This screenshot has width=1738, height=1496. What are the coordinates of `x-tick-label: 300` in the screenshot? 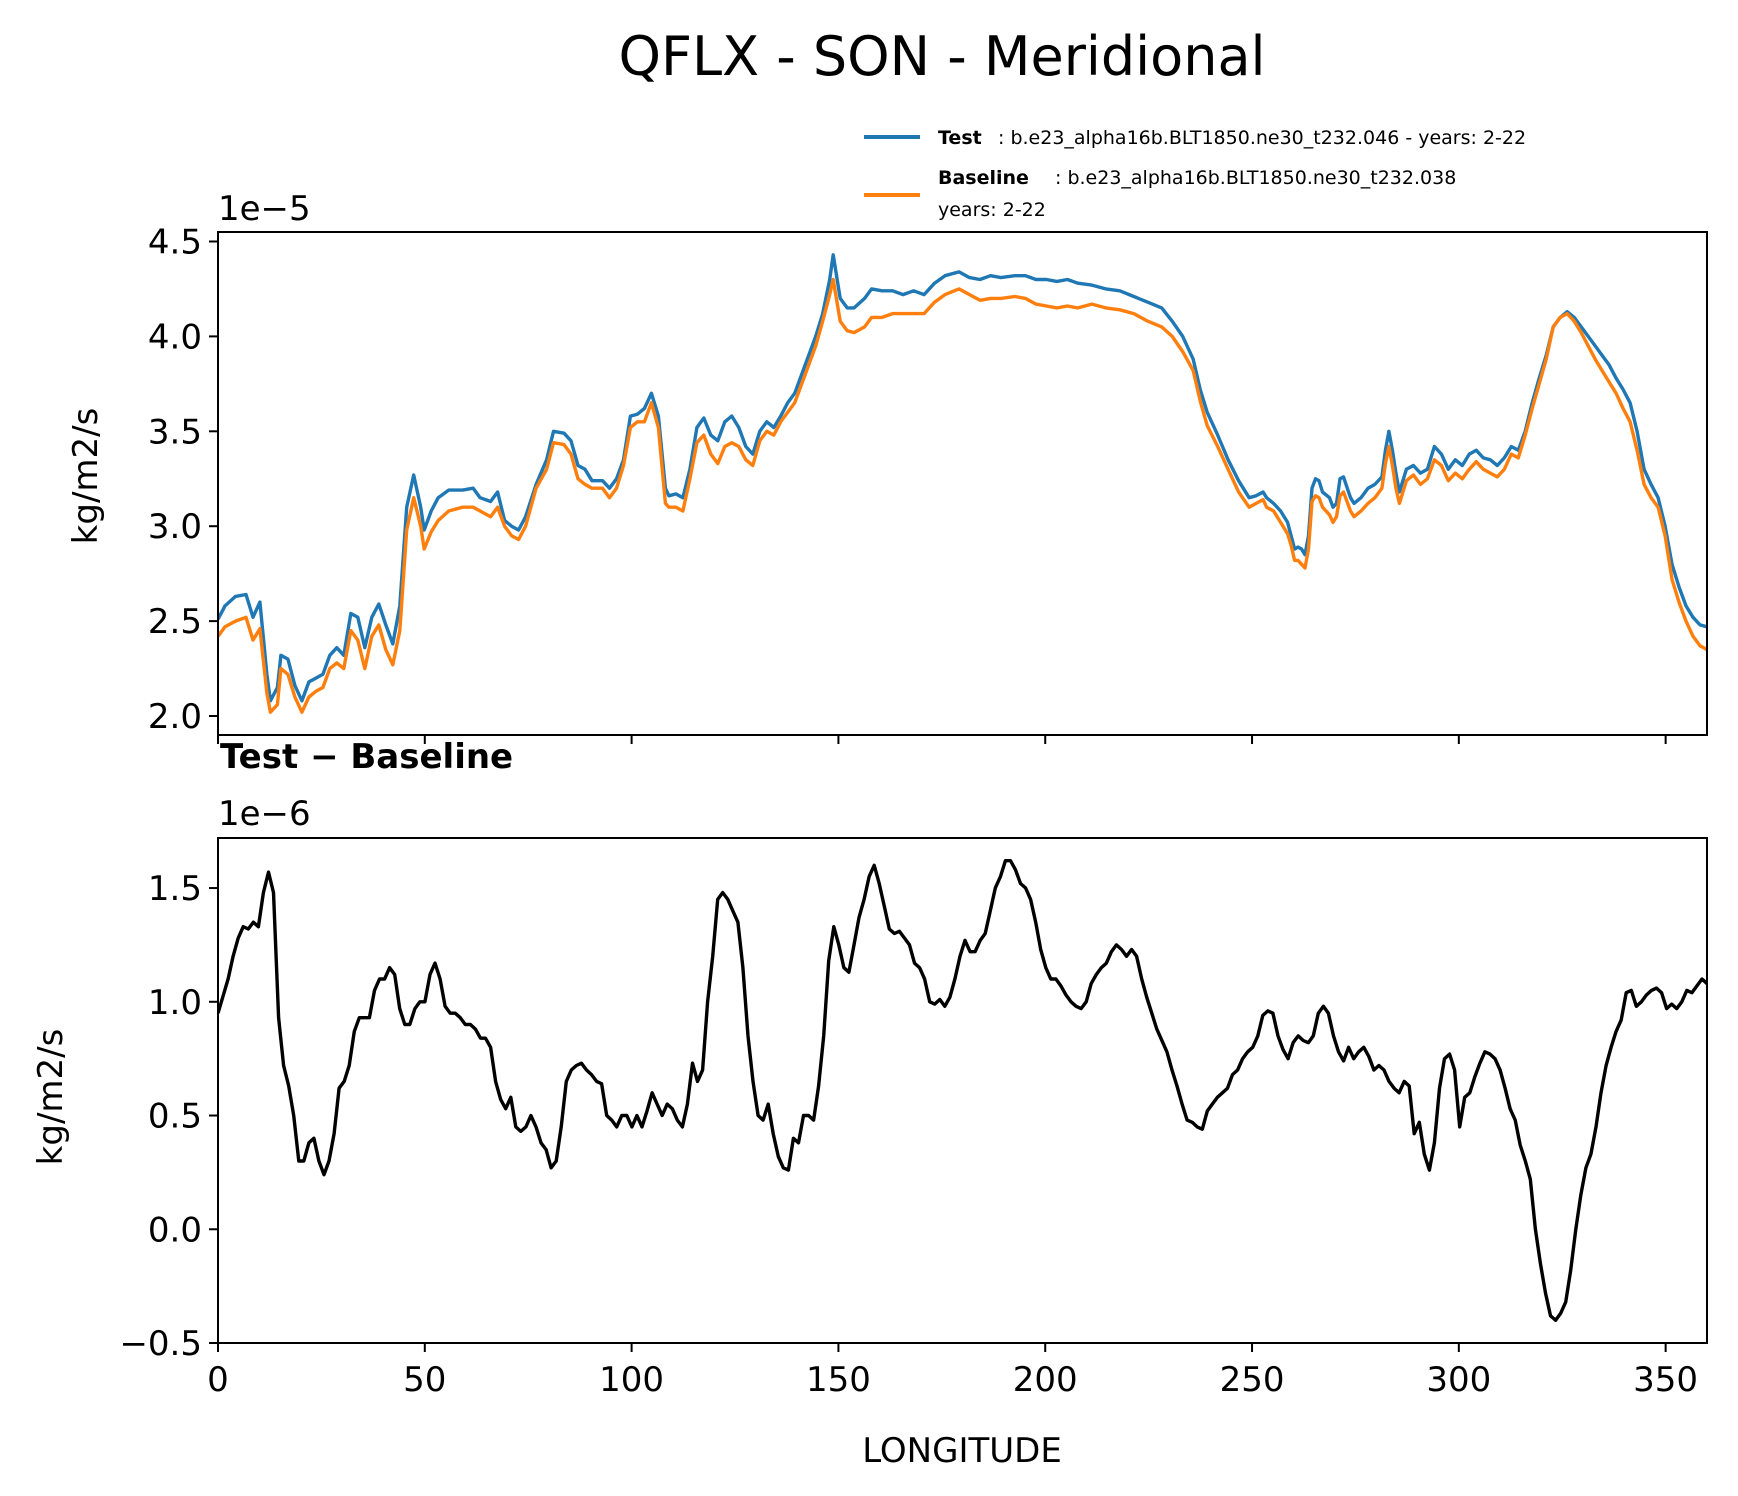 It's located at (1458, 1380).